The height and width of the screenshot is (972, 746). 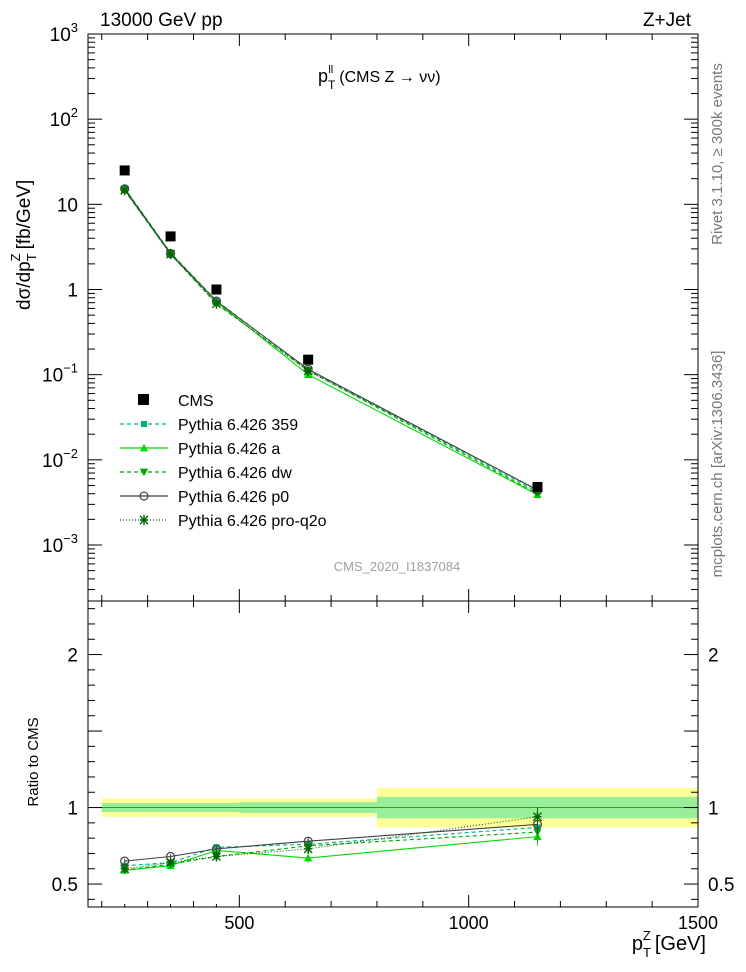 I want to click on header-right: Z+Jet, so click(x=667, y=20).